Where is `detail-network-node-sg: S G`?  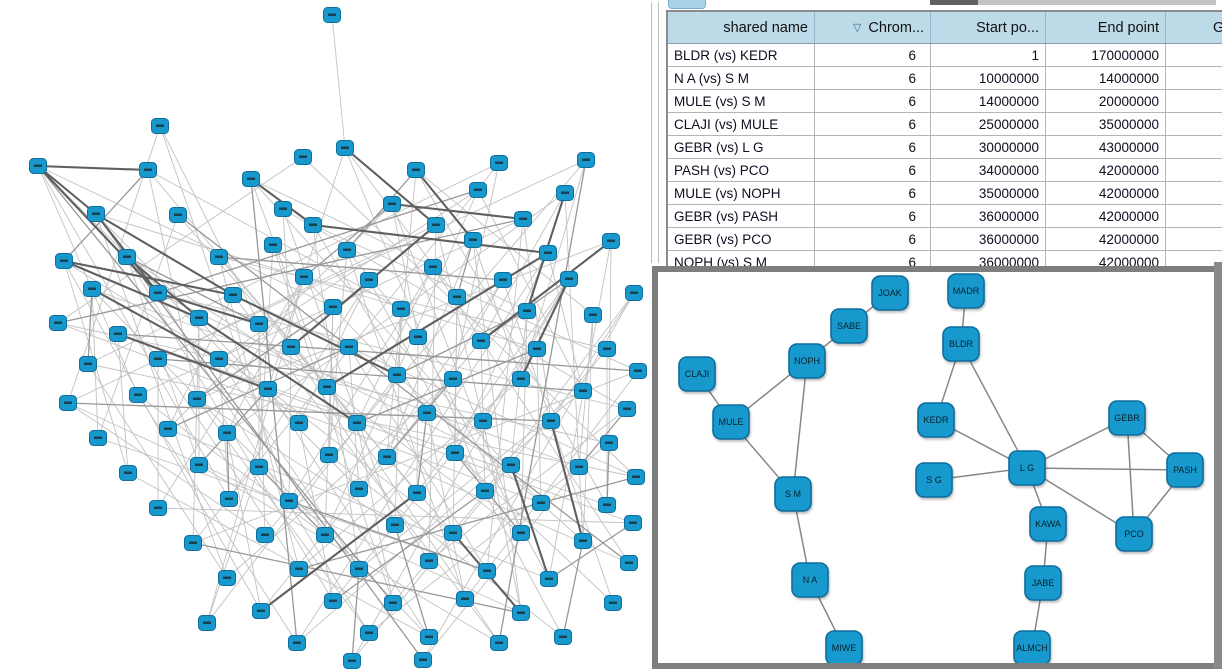
detail-network-node-sg: S G is located at coordinates (934, 480).